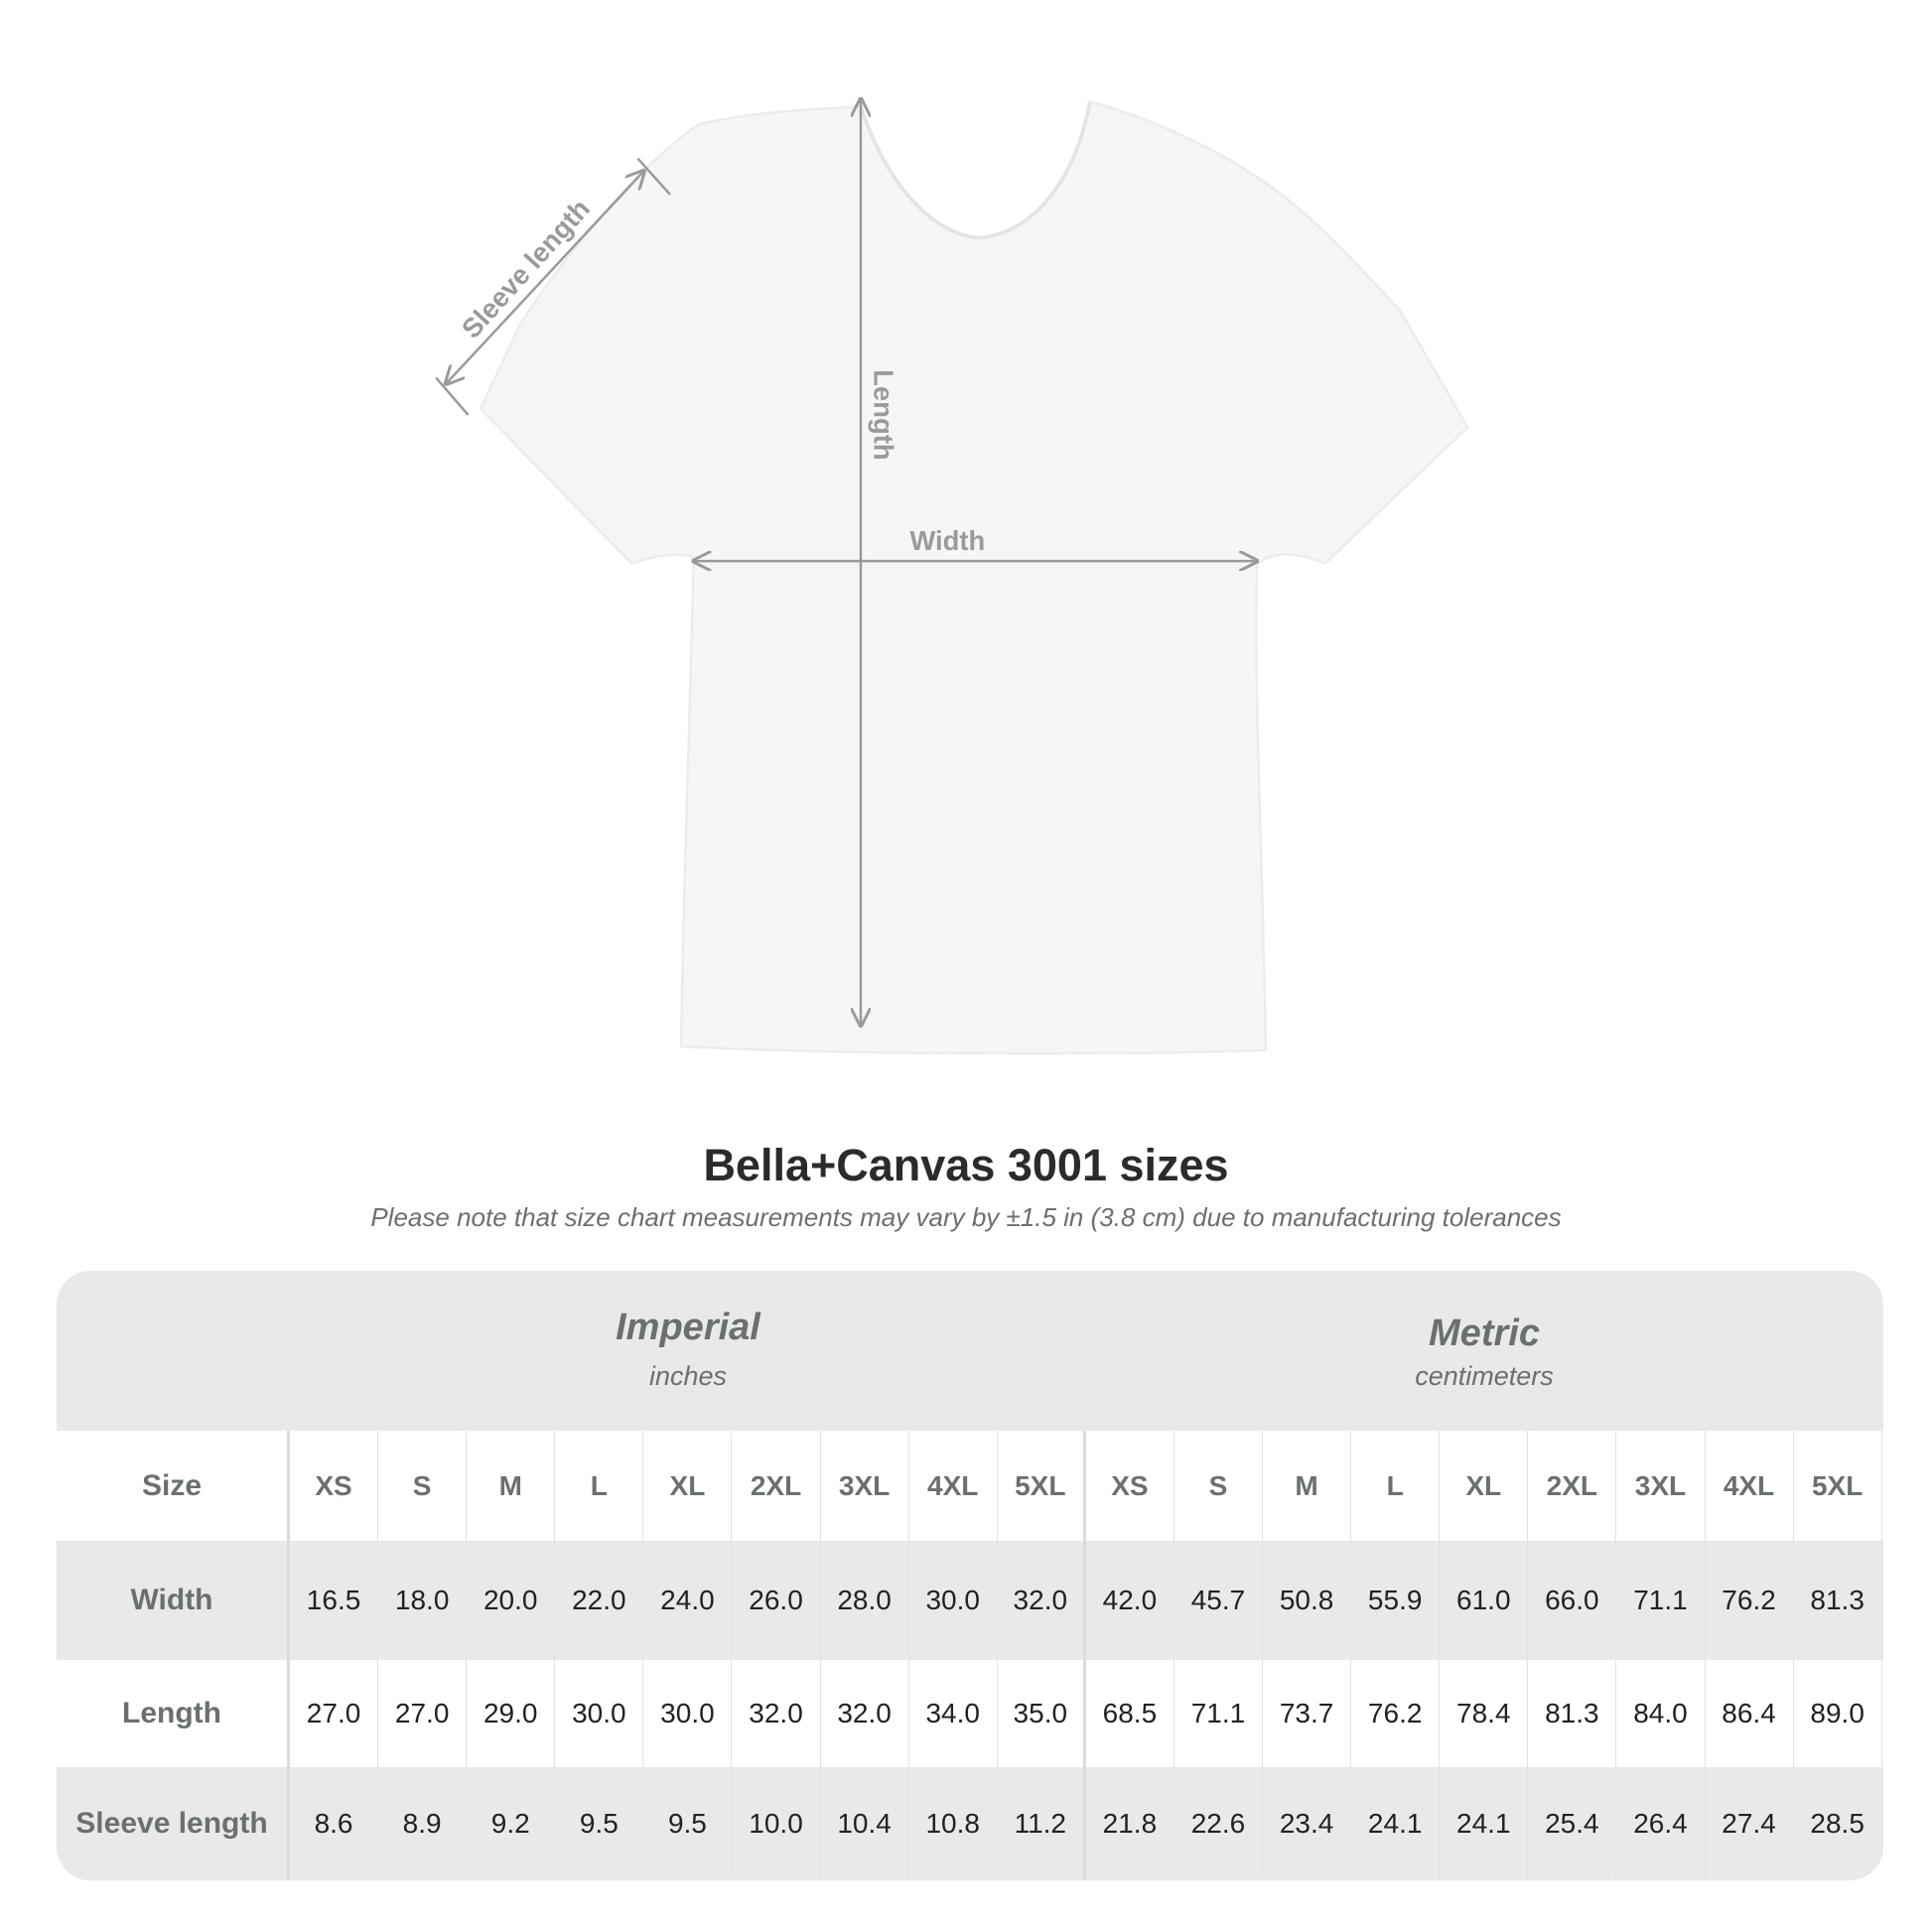 This screenshot has height=1932, width=1932. I want to click on table-cell-metric: 22.6, so click(1219, 1823).